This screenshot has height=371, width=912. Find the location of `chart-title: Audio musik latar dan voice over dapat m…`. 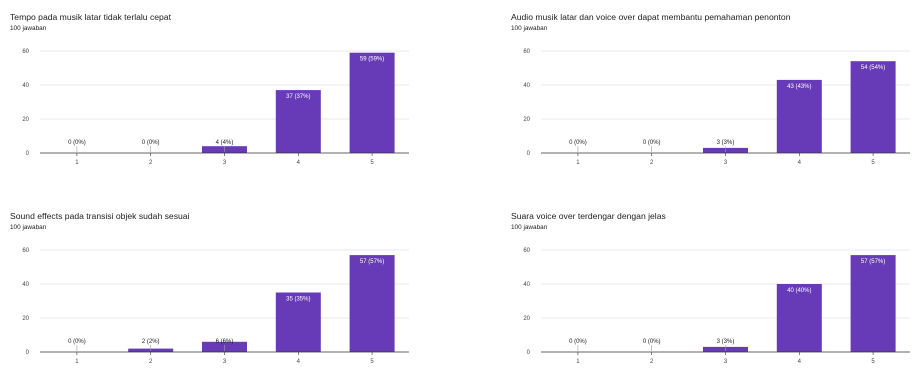

chart-title: Audio musik latar dan voice over dapat m… is located at coordinates (651, 17).